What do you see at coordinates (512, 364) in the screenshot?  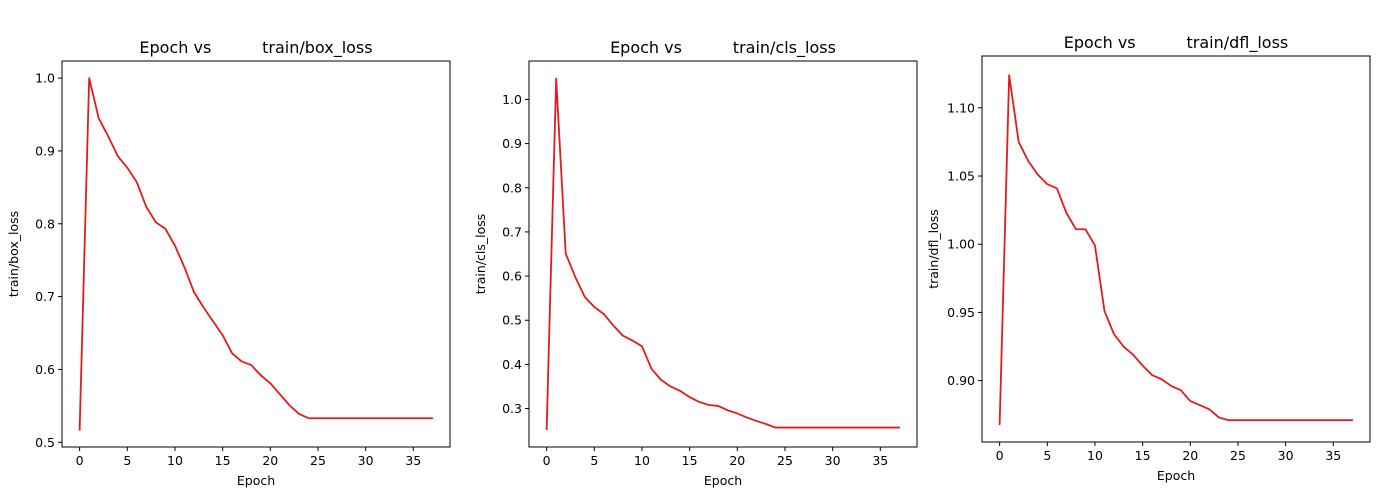 I see `y-tick-label: 0.4` at bounding box center [512, 364].